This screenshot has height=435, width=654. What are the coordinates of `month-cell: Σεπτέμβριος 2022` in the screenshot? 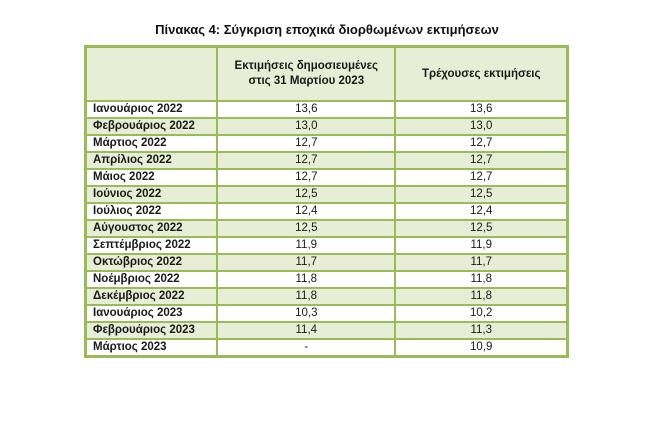 It's located at (151, 245).